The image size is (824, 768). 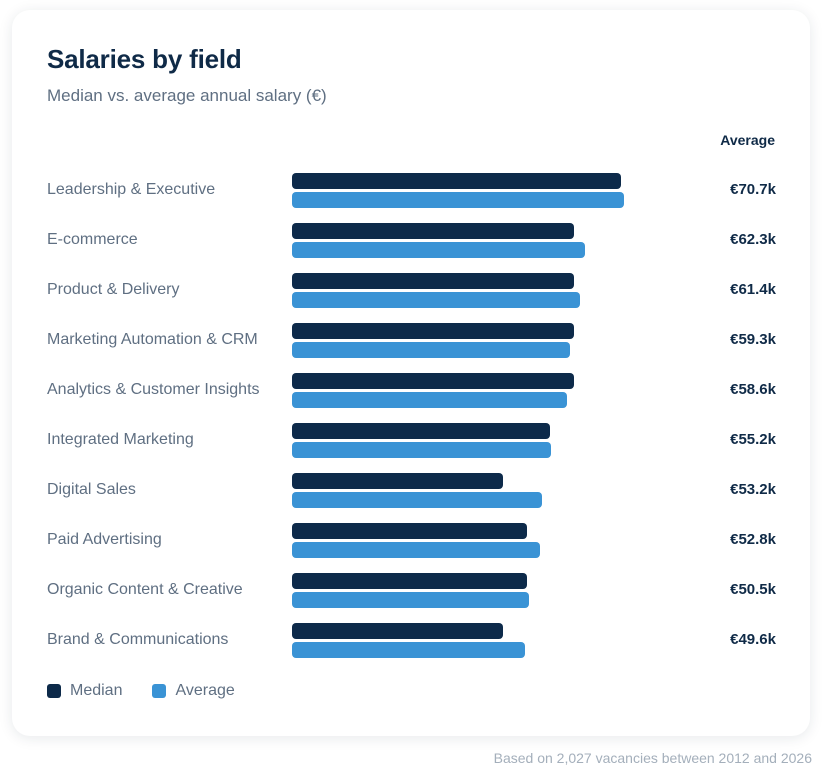 What do you see at coordinates (411, 240) in the screenshot?
I see `chart-row: E-commerce €62.3k` at bounding box center [411, 240].